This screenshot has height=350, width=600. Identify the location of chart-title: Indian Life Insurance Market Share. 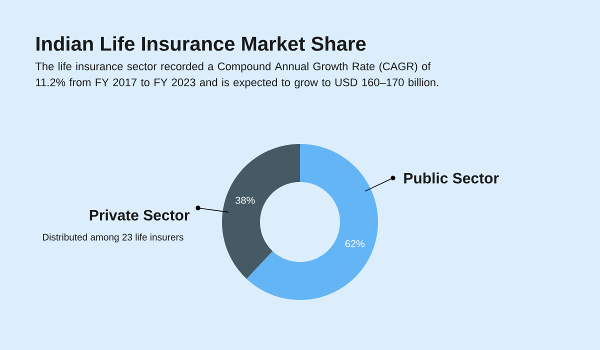
(201, 43).